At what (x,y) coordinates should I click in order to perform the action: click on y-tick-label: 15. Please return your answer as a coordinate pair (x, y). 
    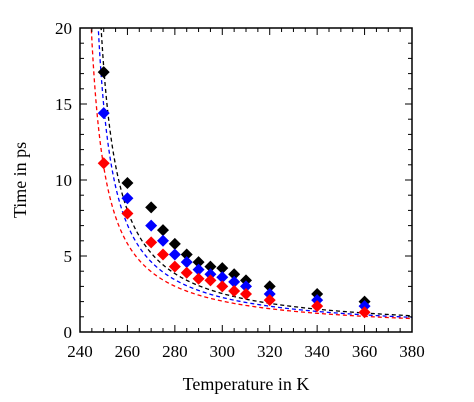
    Looking at the image, I should click on (63, 104).